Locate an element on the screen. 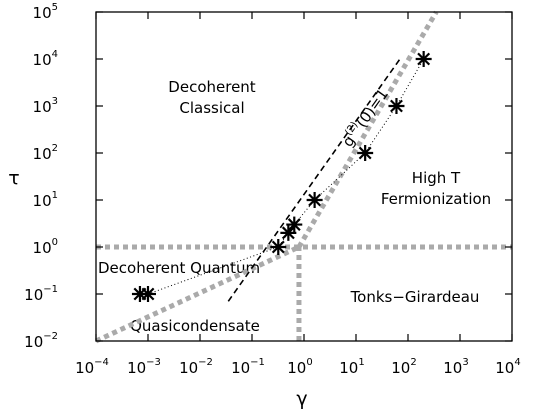  x-tick-label: 10⁻⁴ is located at coordinates (92, 367).